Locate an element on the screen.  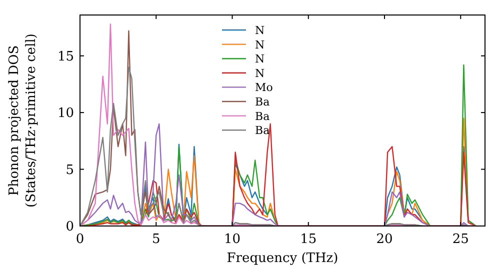
x-tick-label: 20 is located at coordinates (384, 239).